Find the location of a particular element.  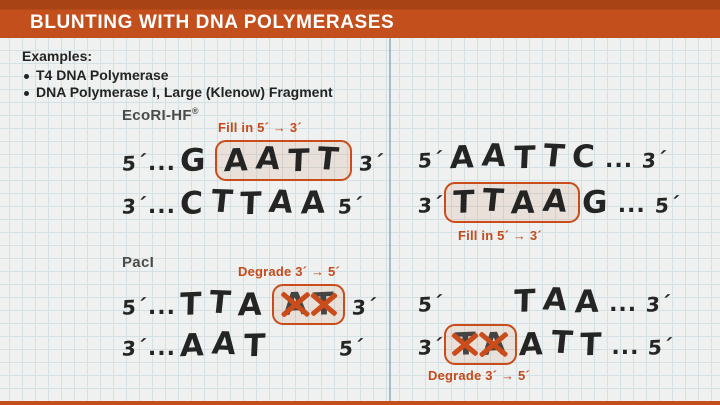

examples-heading: Examples: is located at coordinates (57, 56).